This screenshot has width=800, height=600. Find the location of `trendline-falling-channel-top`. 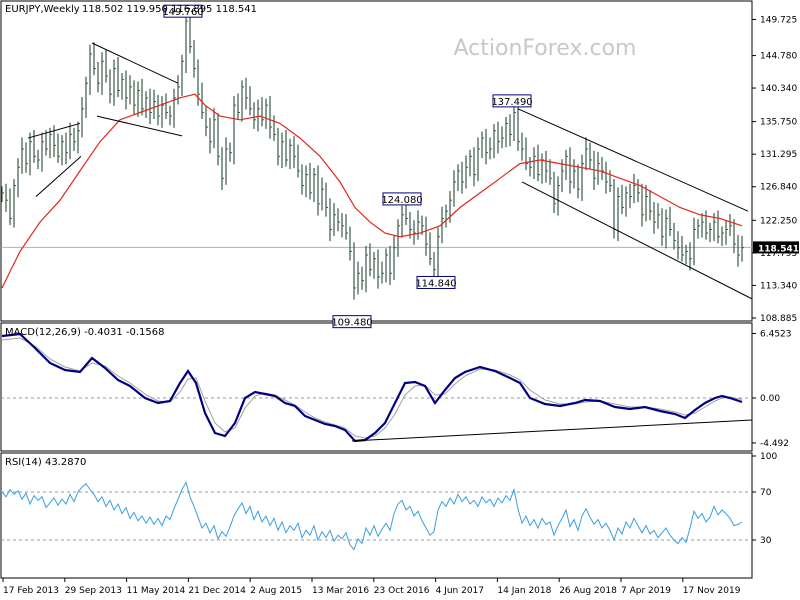

trendline-falling-channel-top is located at coordinates (633, 160).